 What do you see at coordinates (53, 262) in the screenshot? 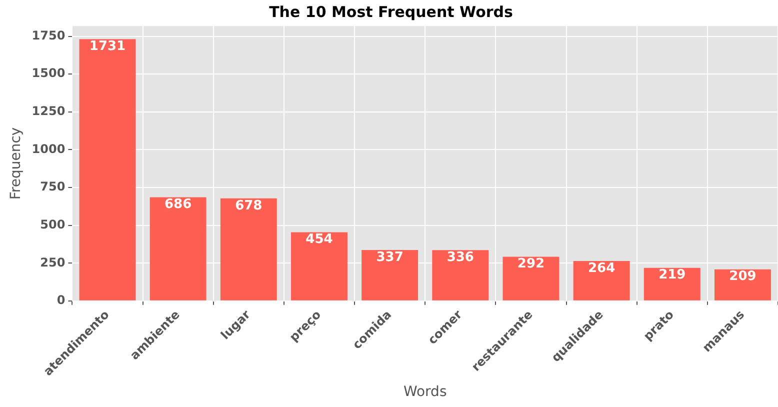
I see `y-tick-label: 250` at bounding box center [53, 262].